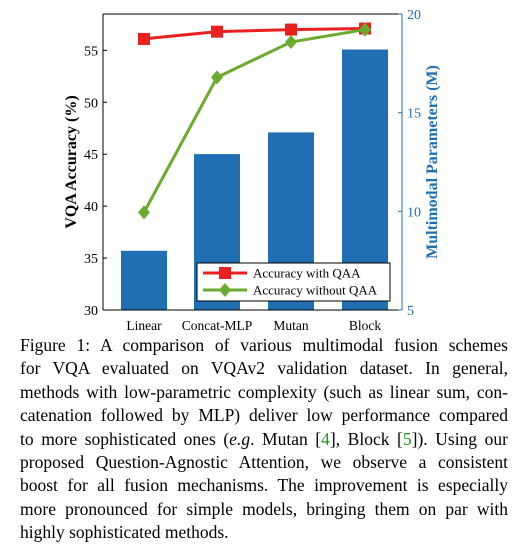 This screenshot has height=545, width=526. I want to click on y2-axis-title: Multimodal Parameters (M), so click(432, 162).